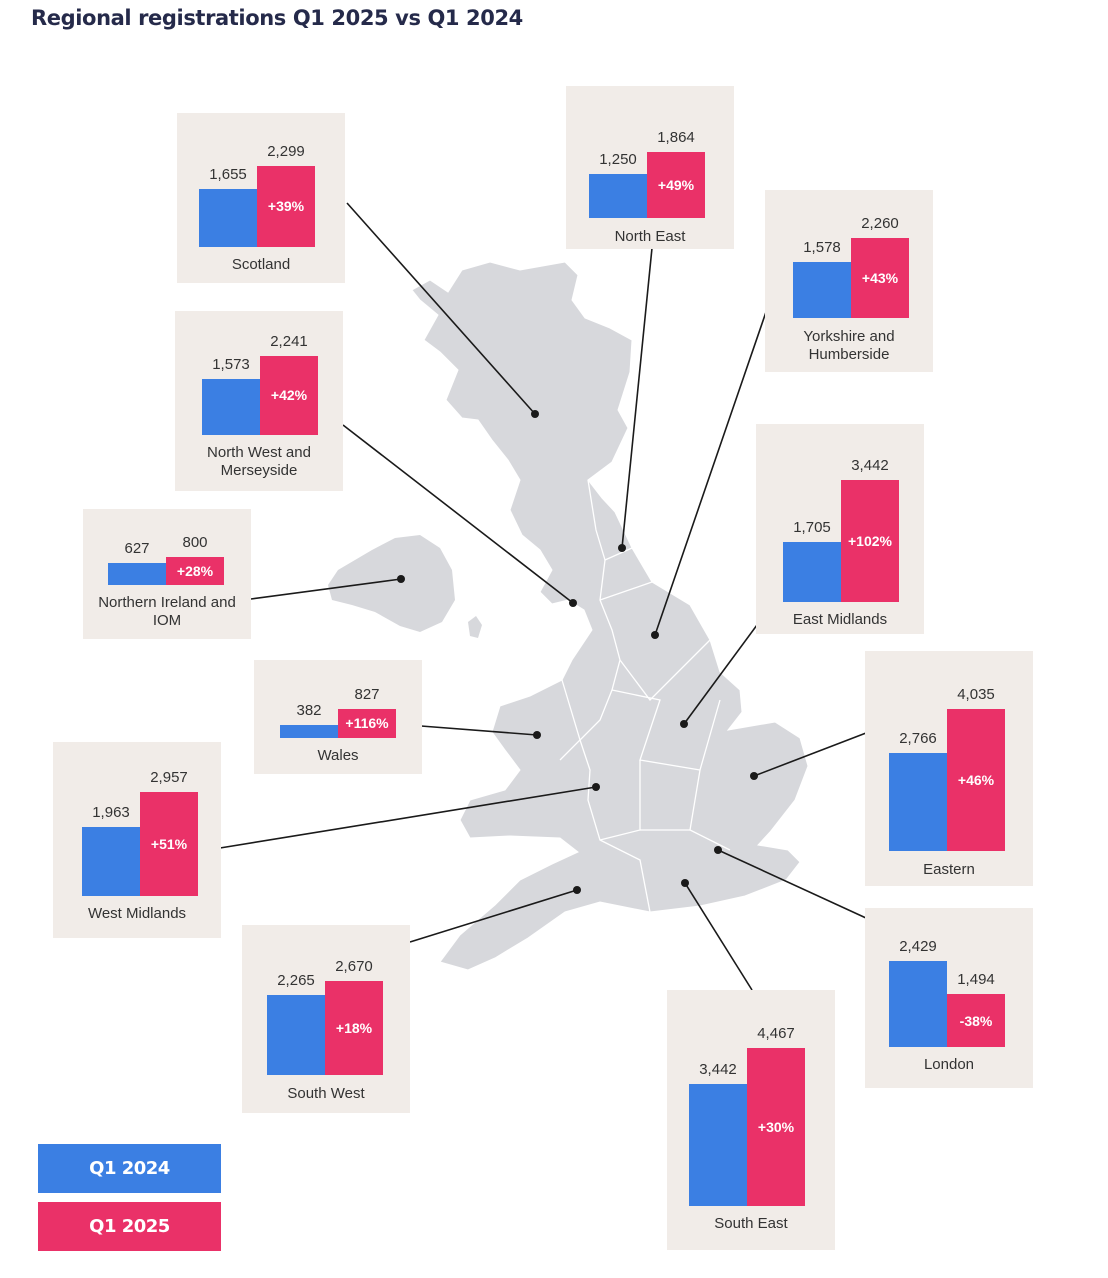 Image resolution: width=1108 pixels, height=1278 pixels. I want to click on value-q1-2024-north-east: 1,250, so click(618, 159).